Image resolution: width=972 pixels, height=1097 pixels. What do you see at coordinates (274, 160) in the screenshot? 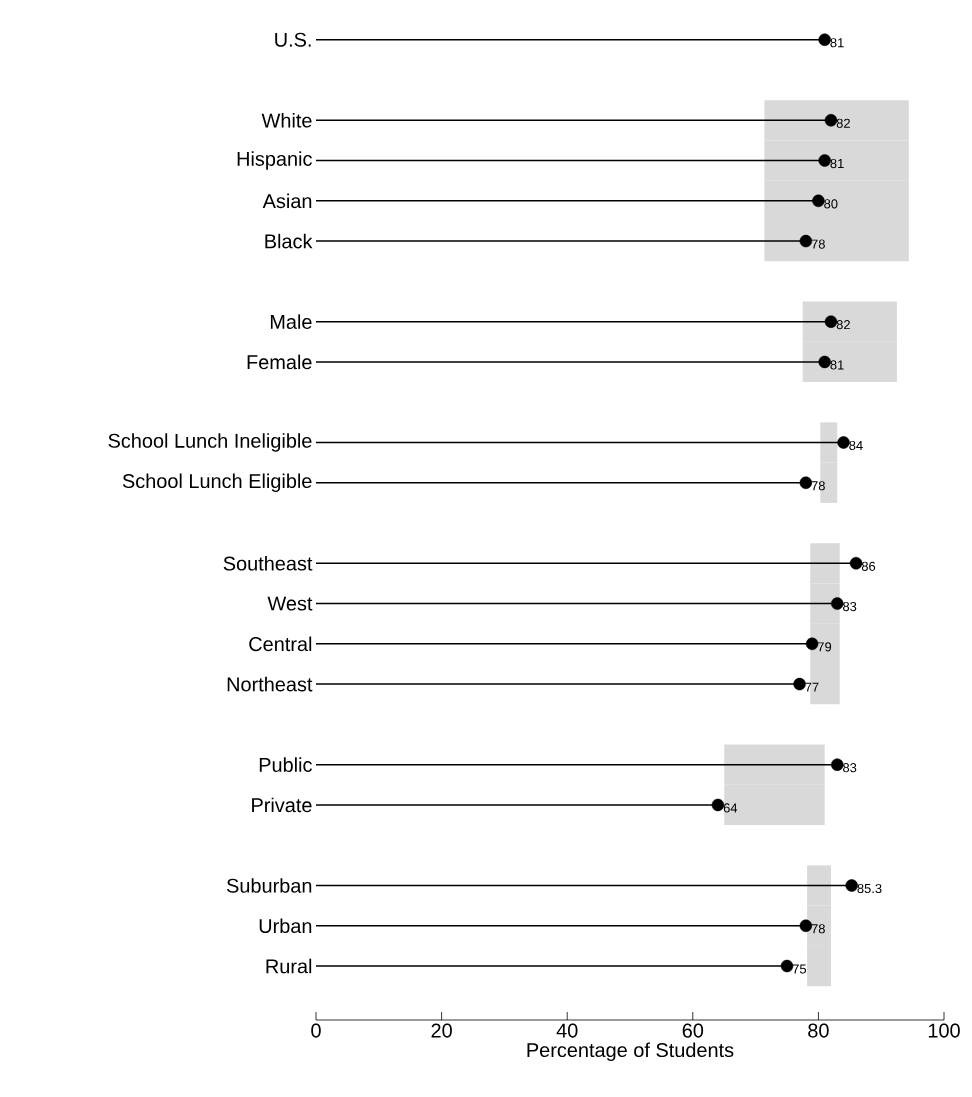
I see `y-tick-label: Hispanic` at bounding box center [274, 160].